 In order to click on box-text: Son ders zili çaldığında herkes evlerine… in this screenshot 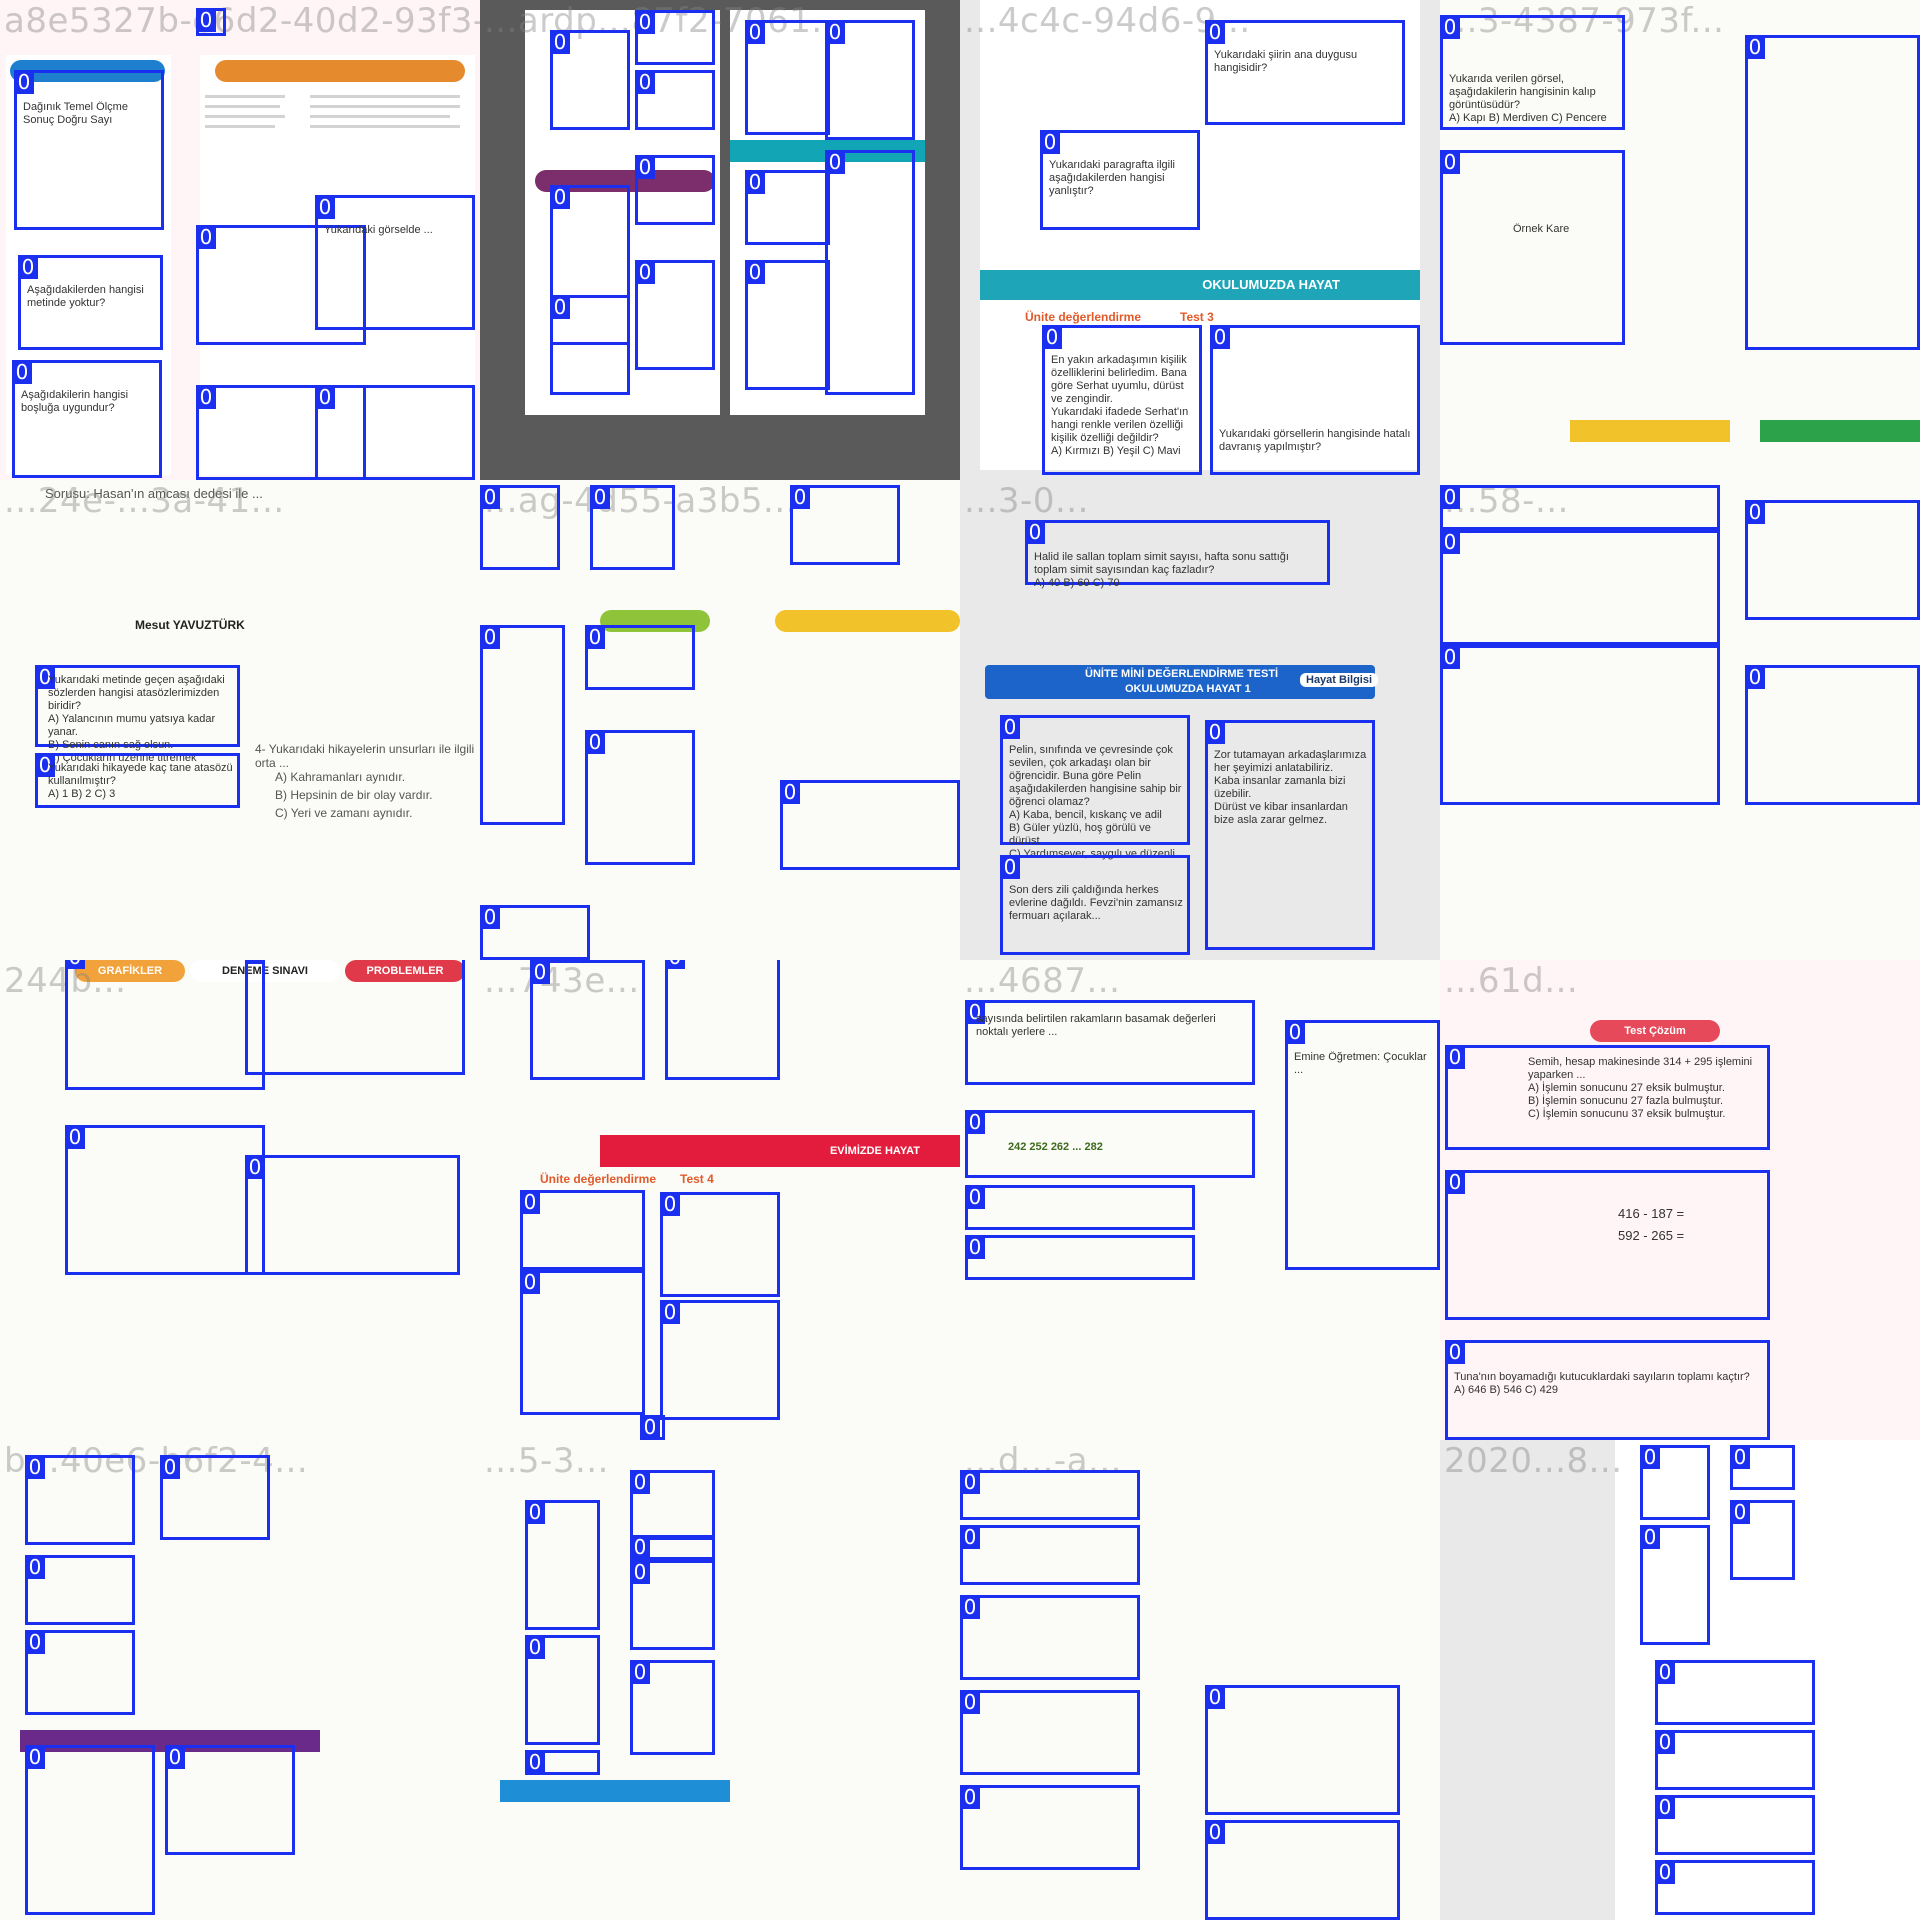, I will do `click(1096, 903)`.